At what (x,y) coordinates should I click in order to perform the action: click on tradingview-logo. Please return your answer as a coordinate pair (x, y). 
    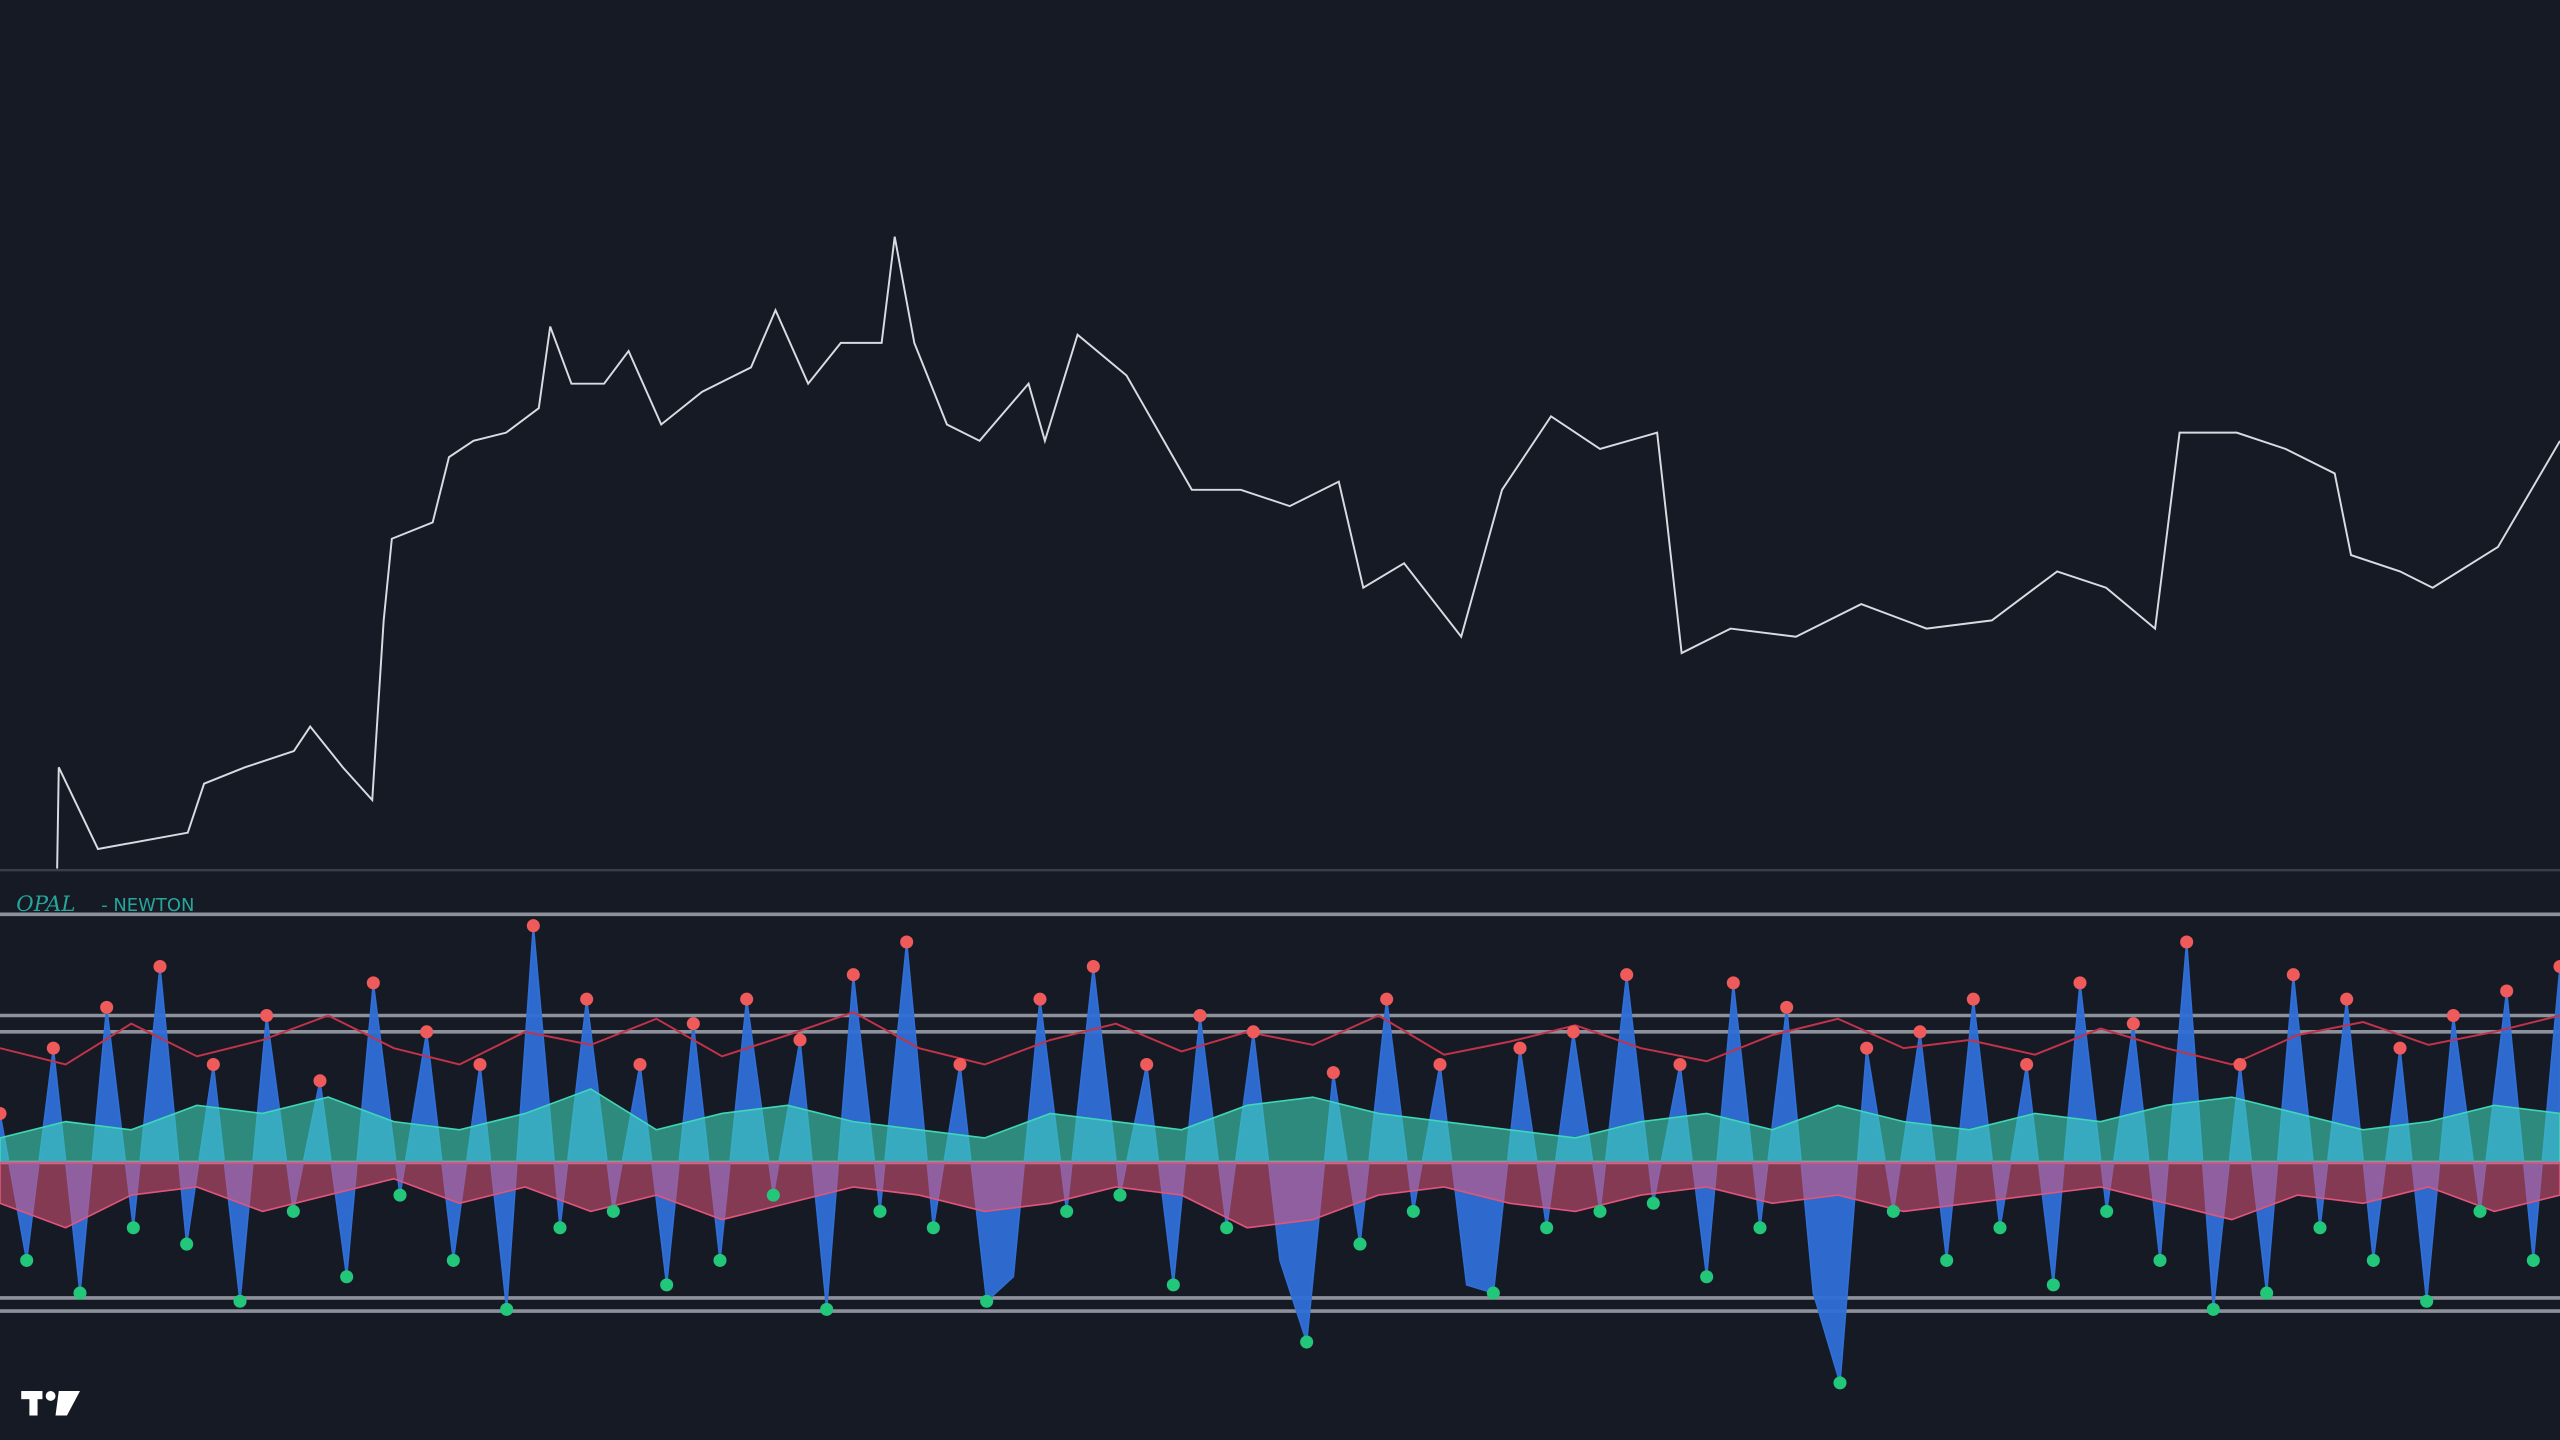
    Looking at the image, I should click on (50, 1403).